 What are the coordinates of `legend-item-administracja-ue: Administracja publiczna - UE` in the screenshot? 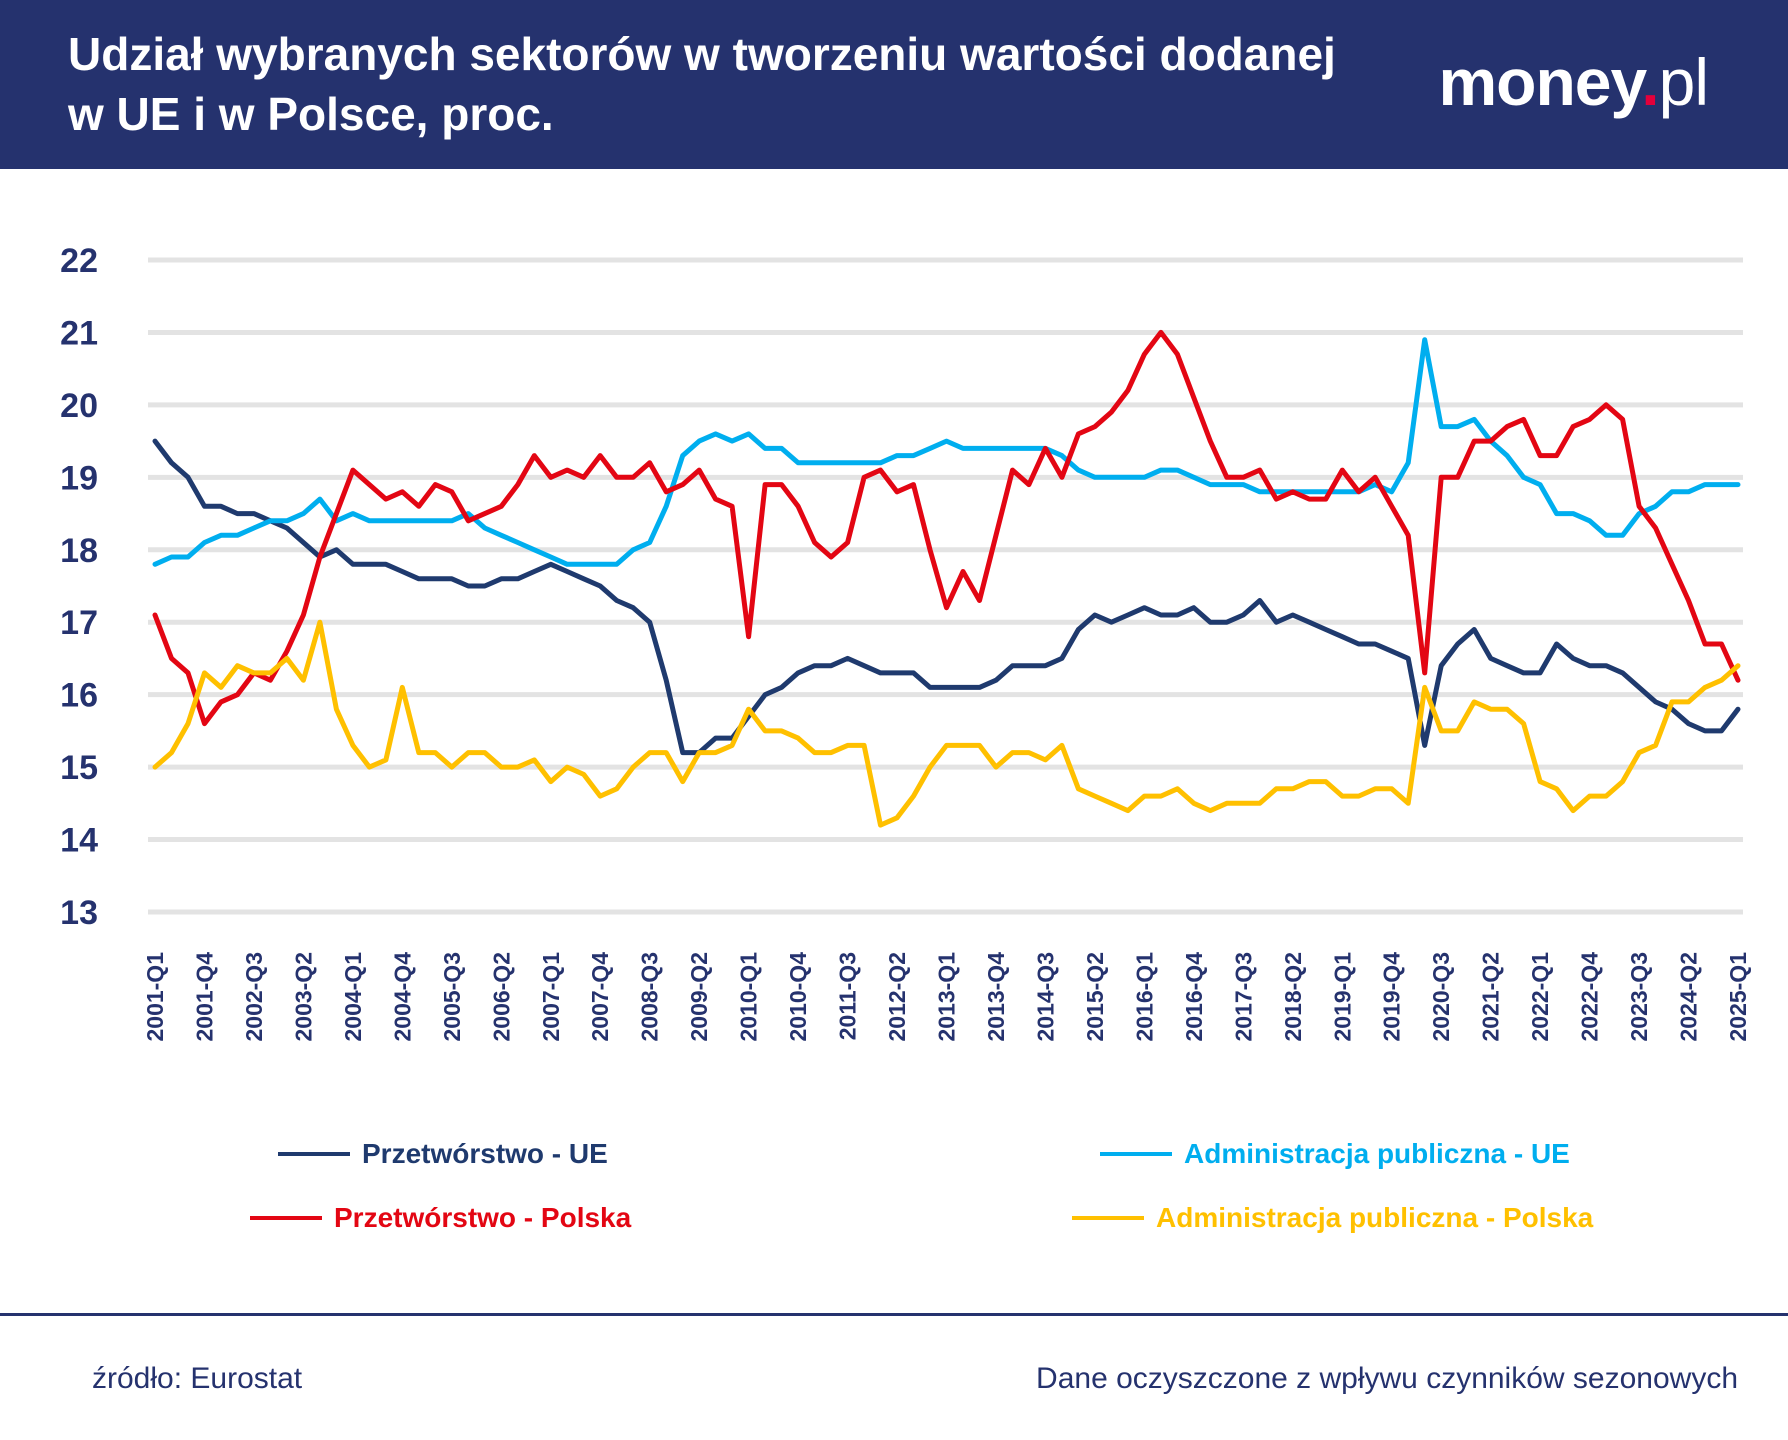 It's located at (1335, 1154).